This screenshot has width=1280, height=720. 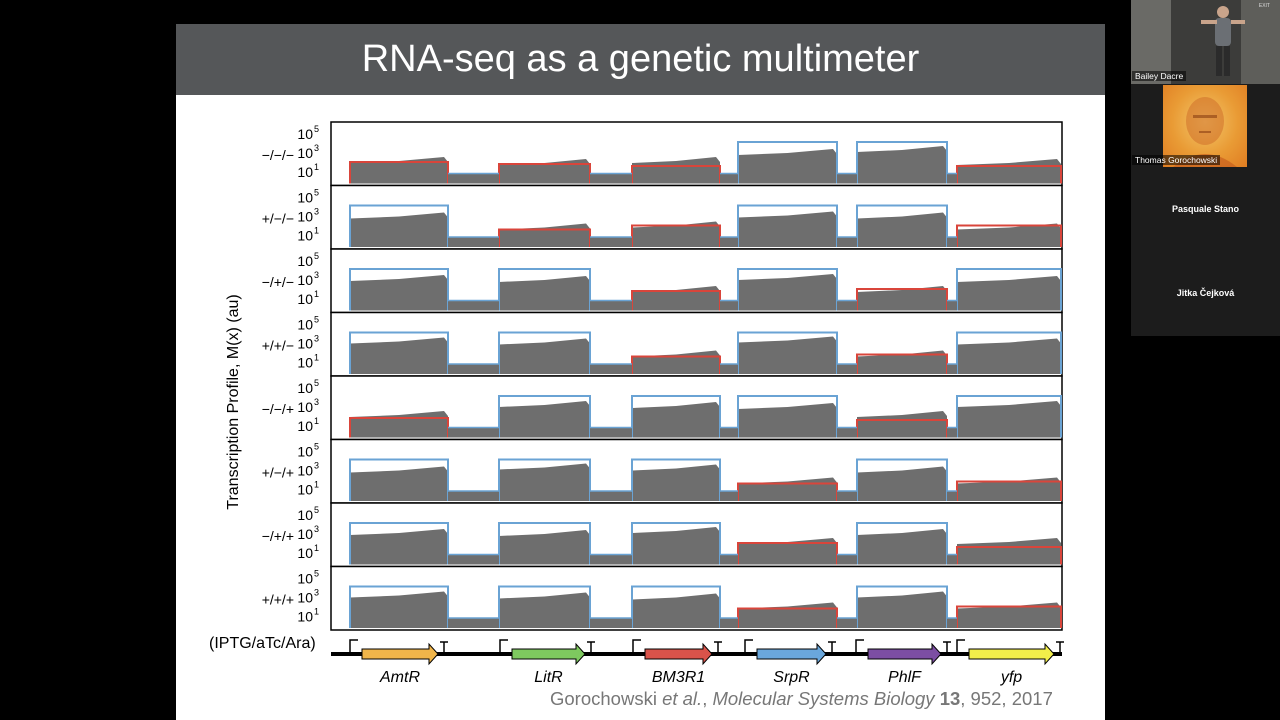 What do you see at coordinates (791, 677) in the screenshot?
I see `gene-label: SrpR` at bounding box center [791, 677].